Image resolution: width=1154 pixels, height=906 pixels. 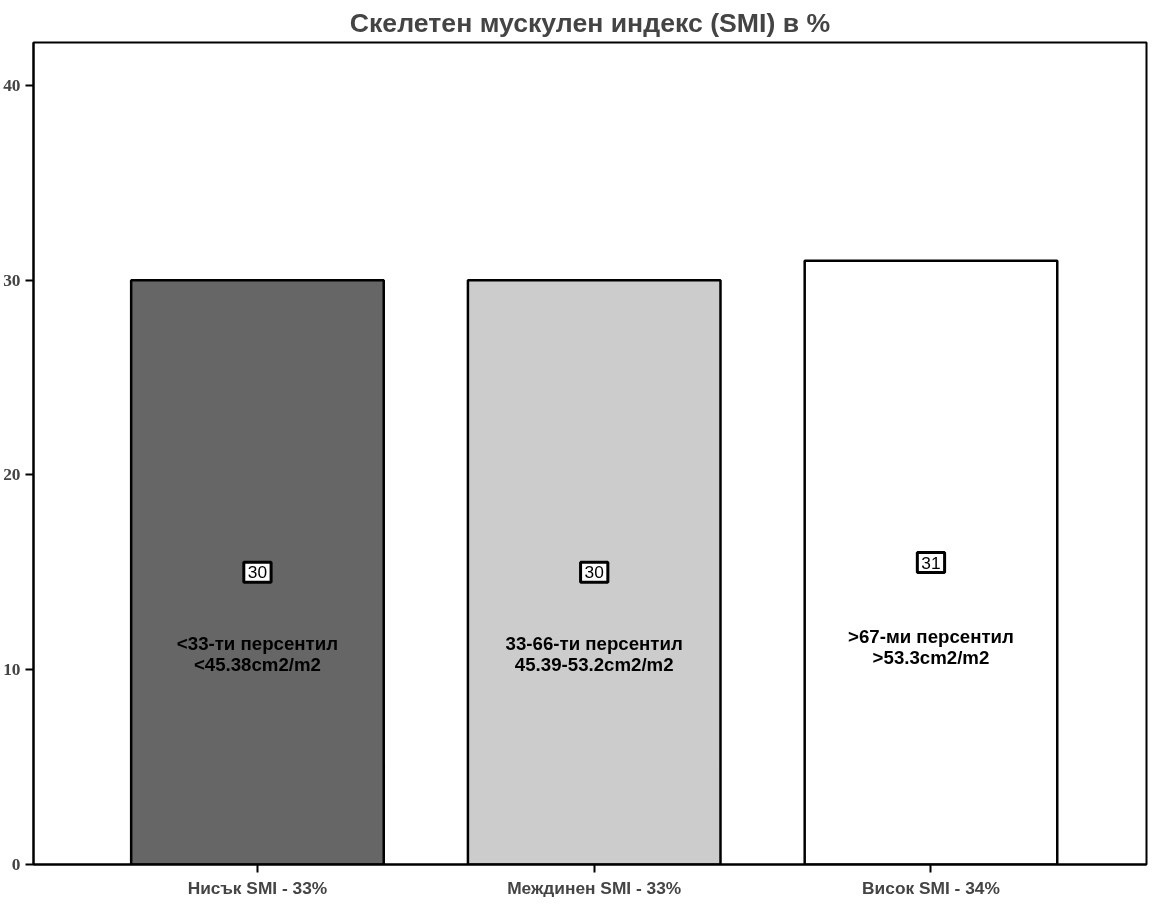 I want to click on annotation: >67-ми персентил >53.3cm2/m2, so click(x=931, y=647).